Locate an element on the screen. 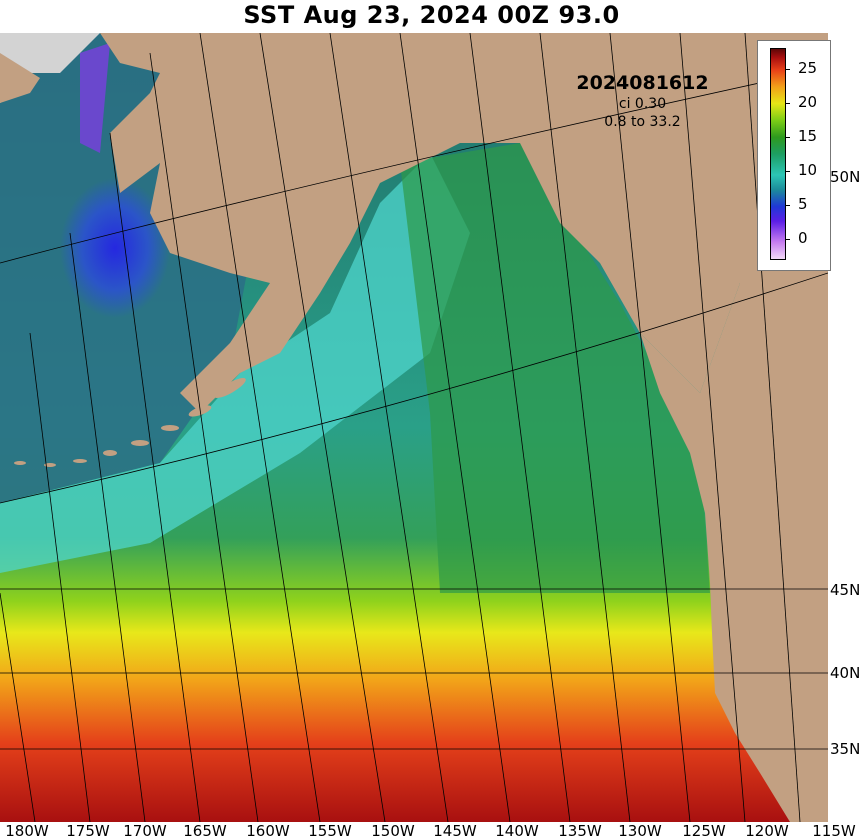 The width and height of the screenshot is (863, 840). lon-label: 140W is located at coordinates (517, 831).